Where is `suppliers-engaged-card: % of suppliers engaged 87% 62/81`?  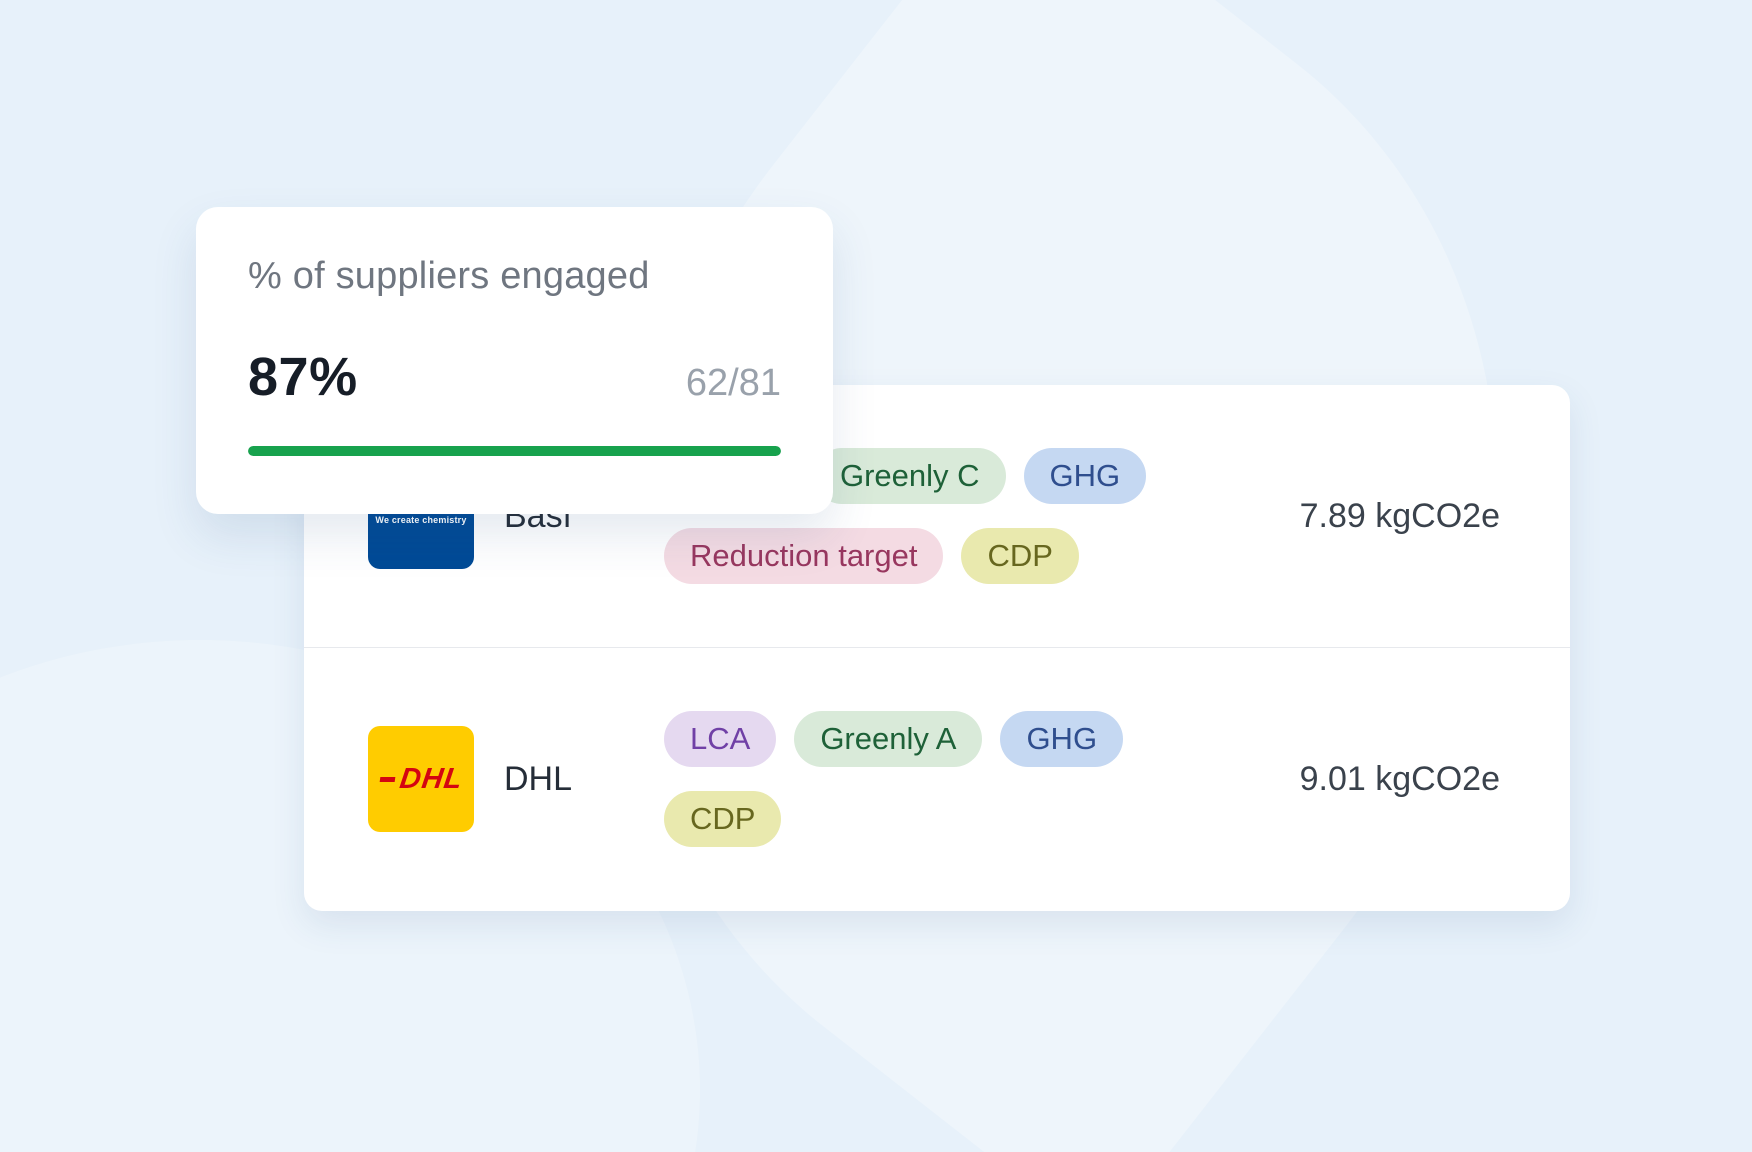
suppliers-engaged-card: % of suppliers engaged 87% 62/81 is located at coordinates (514, 360).